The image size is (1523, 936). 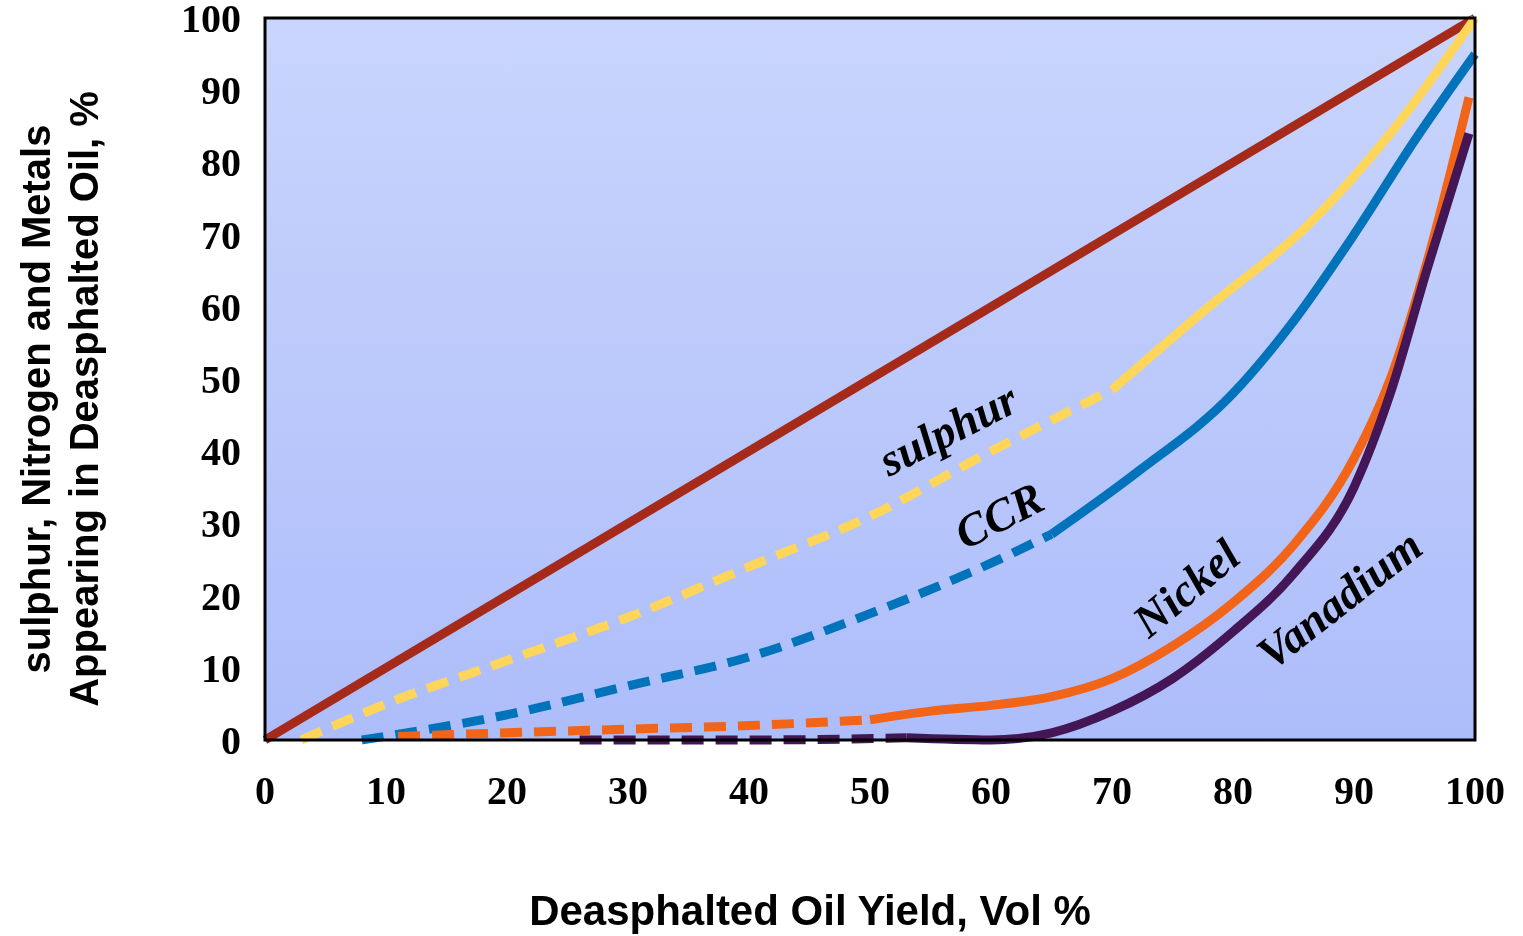 I want to click on x-tick-label: 60, so click(x=991, y=790).